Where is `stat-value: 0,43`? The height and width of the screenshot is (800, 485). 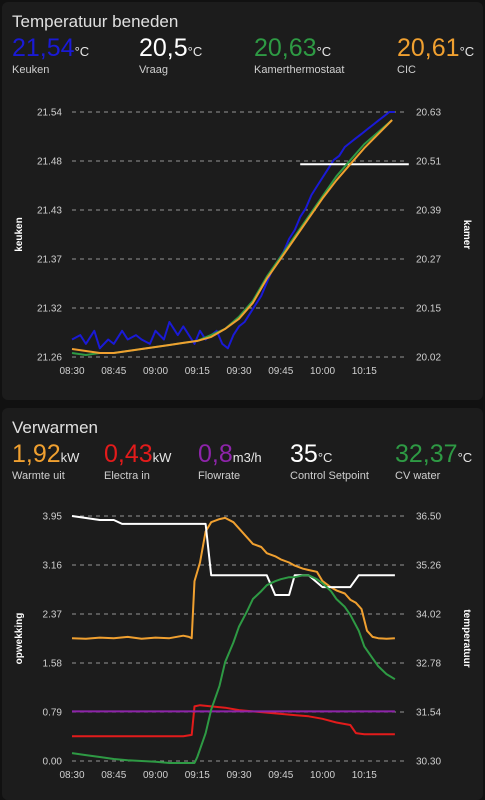
stat-value: 0,43 is located at coordinates (128, 454).